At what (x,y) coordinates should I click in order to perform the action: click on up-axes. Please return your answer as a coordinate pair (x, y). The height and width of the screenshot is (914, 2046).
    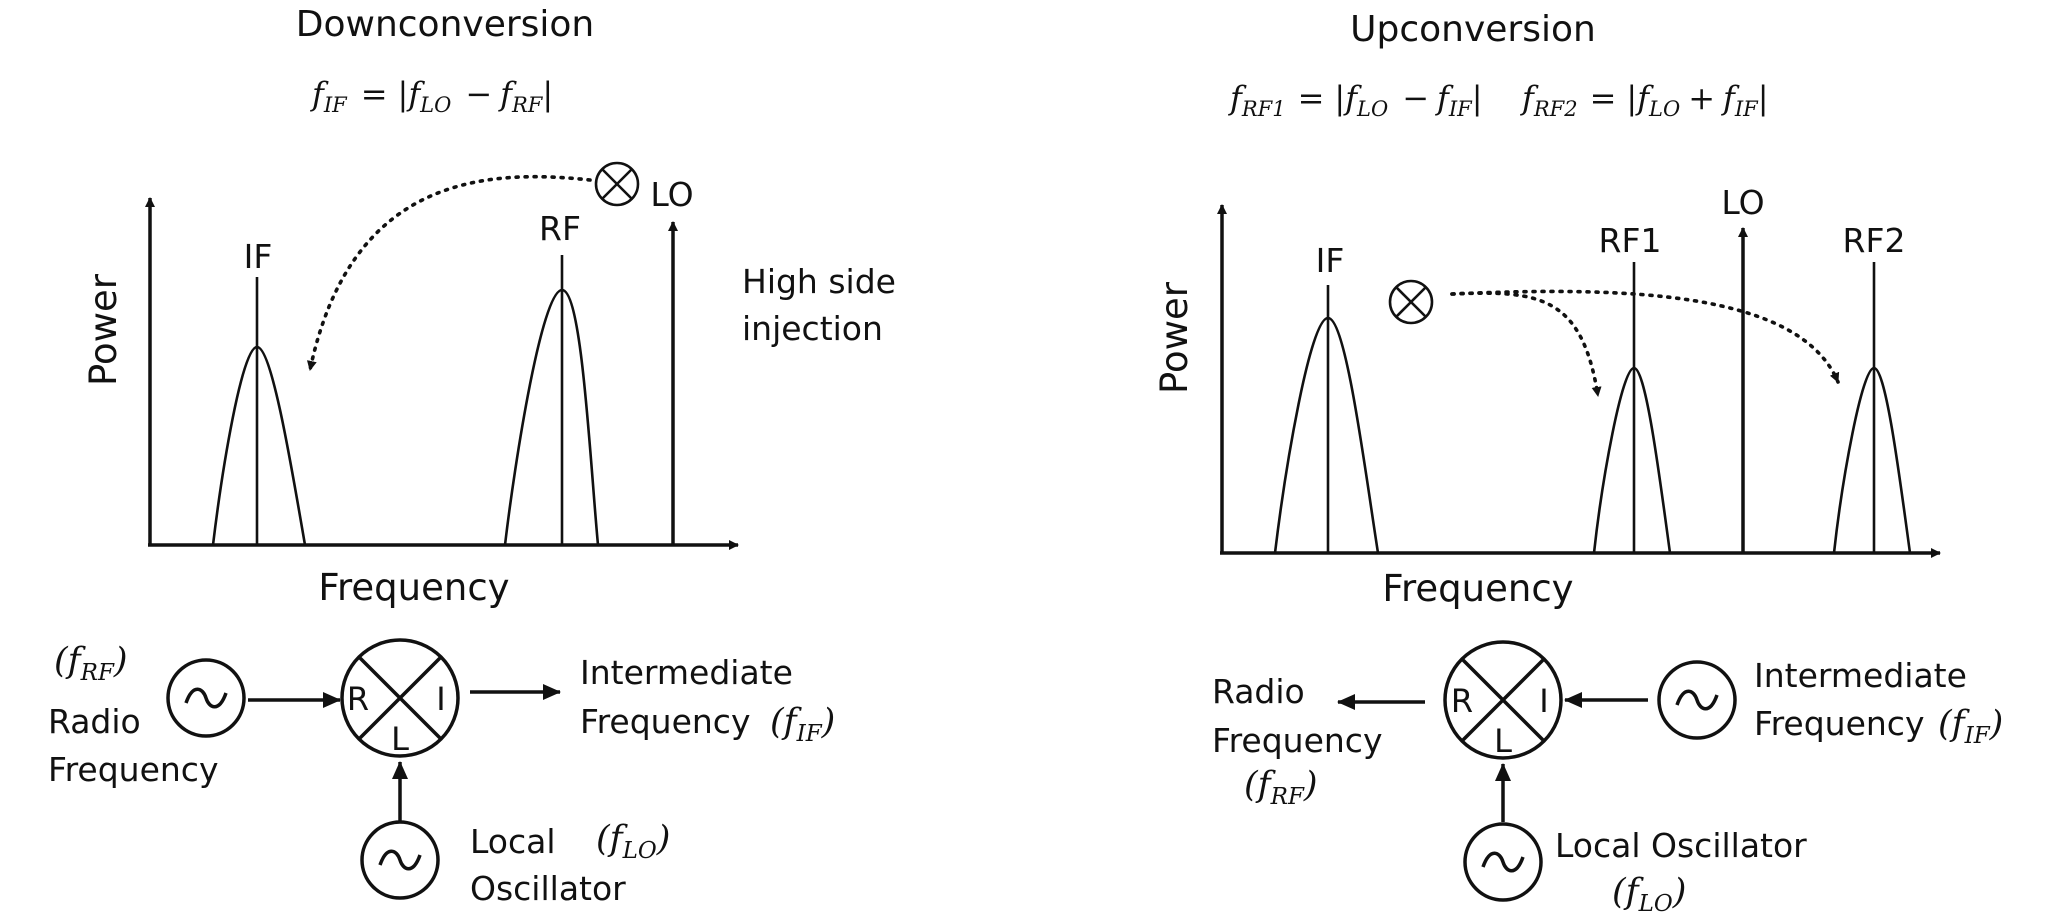
    Looking at the image, I should click on (1579, 381).